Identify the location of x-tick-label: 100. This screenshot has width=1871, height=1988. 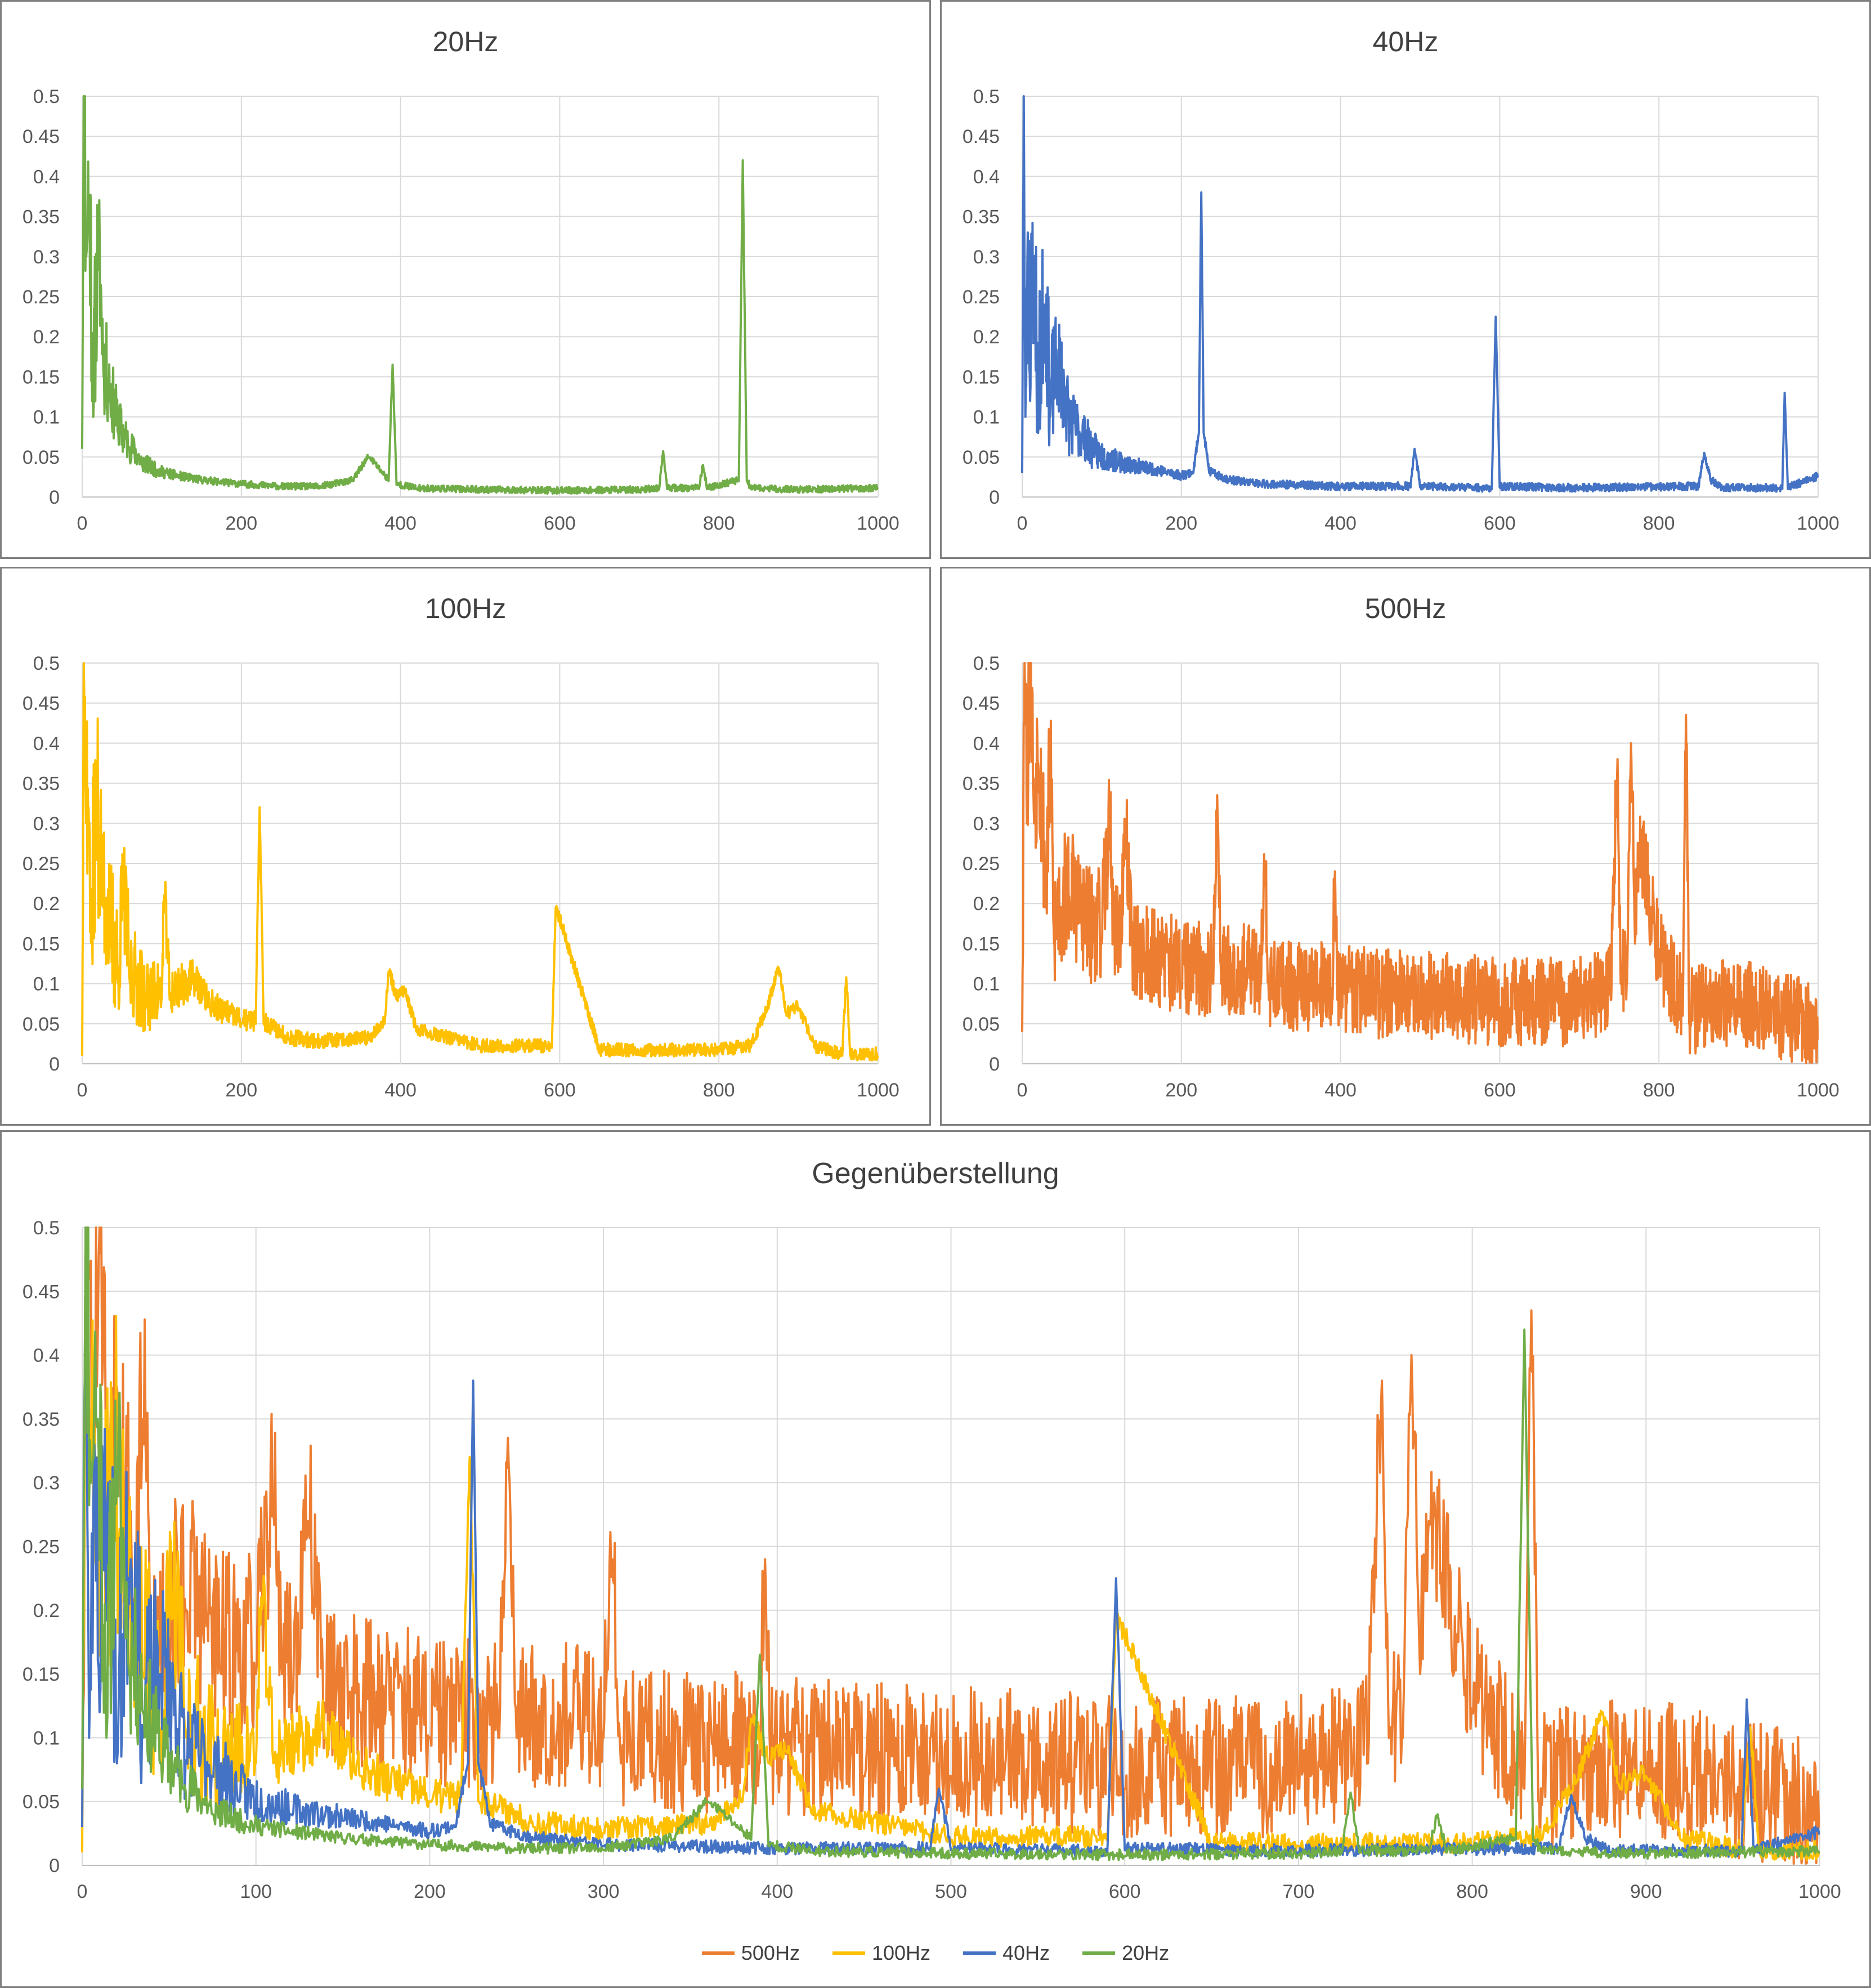
(256, 1891).